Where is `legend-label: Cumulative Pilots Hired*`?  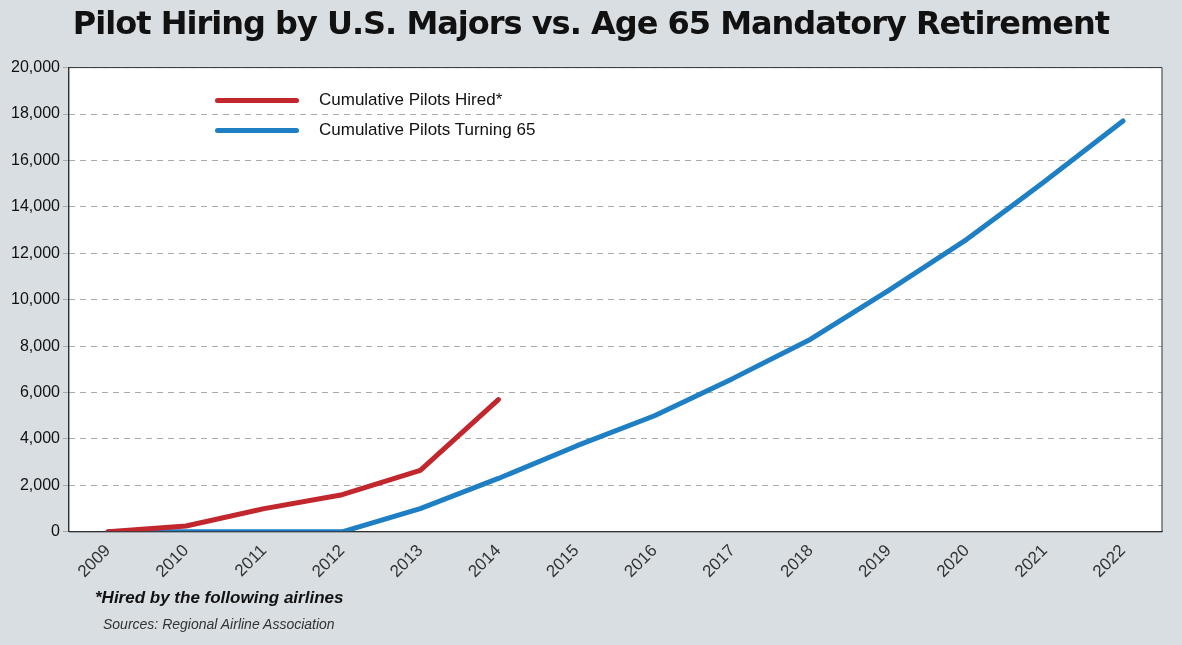
legend-label: Cumulative Pilots Hired* is located at coordinates (411, 100).